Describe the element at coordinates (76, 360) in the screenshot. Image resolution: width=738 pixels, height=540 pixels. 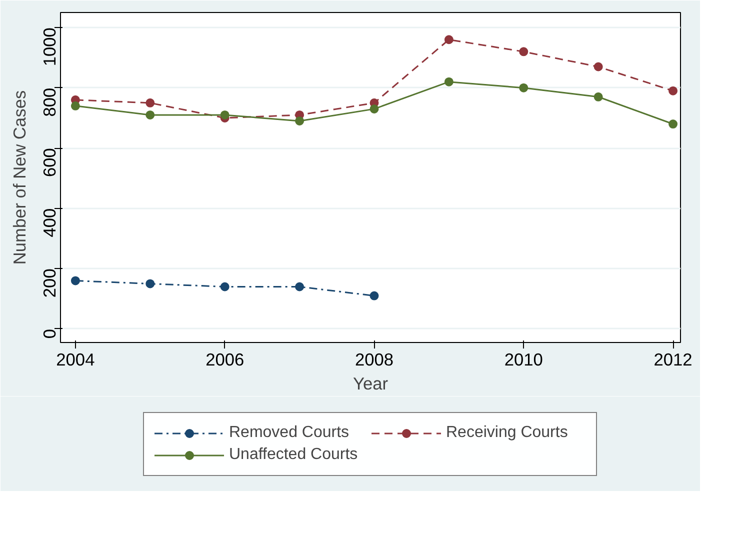
I see `x-tick-label: 2004` at that location.